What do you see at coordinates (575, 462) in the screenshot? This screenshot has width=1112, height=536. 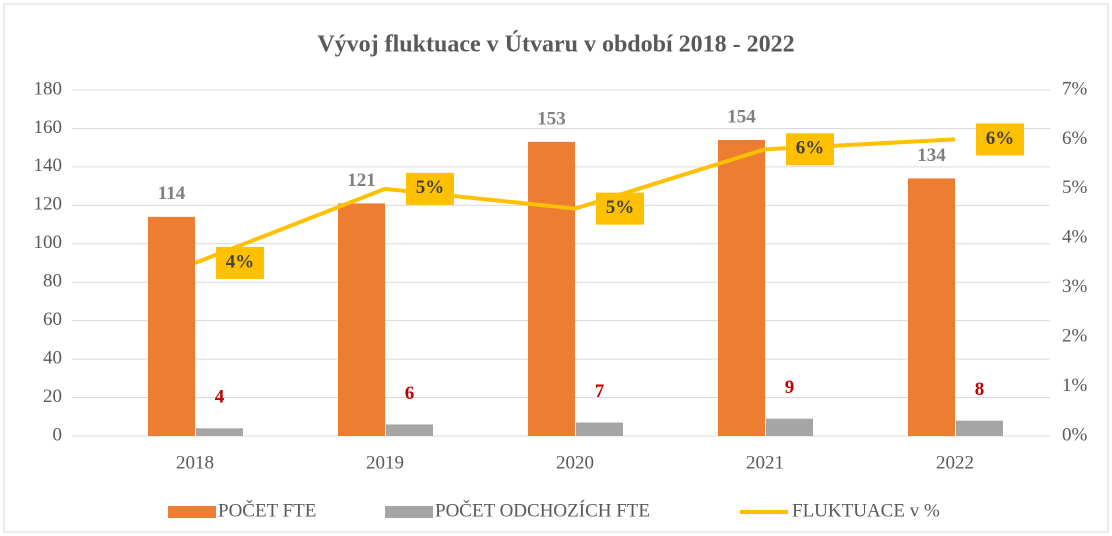 I see `x-tick-label: 2020` at bounding box center [575, 462].